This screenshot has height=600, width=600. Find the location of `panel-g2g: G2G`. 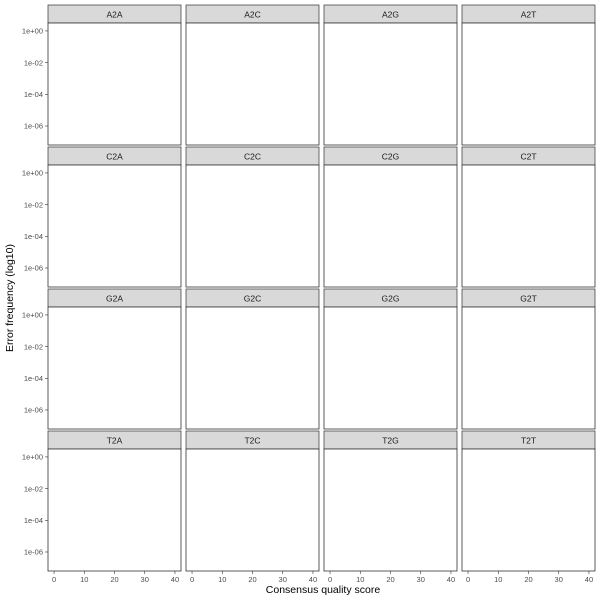

panel-g2g: G2G is located at coordinates (390, 359).